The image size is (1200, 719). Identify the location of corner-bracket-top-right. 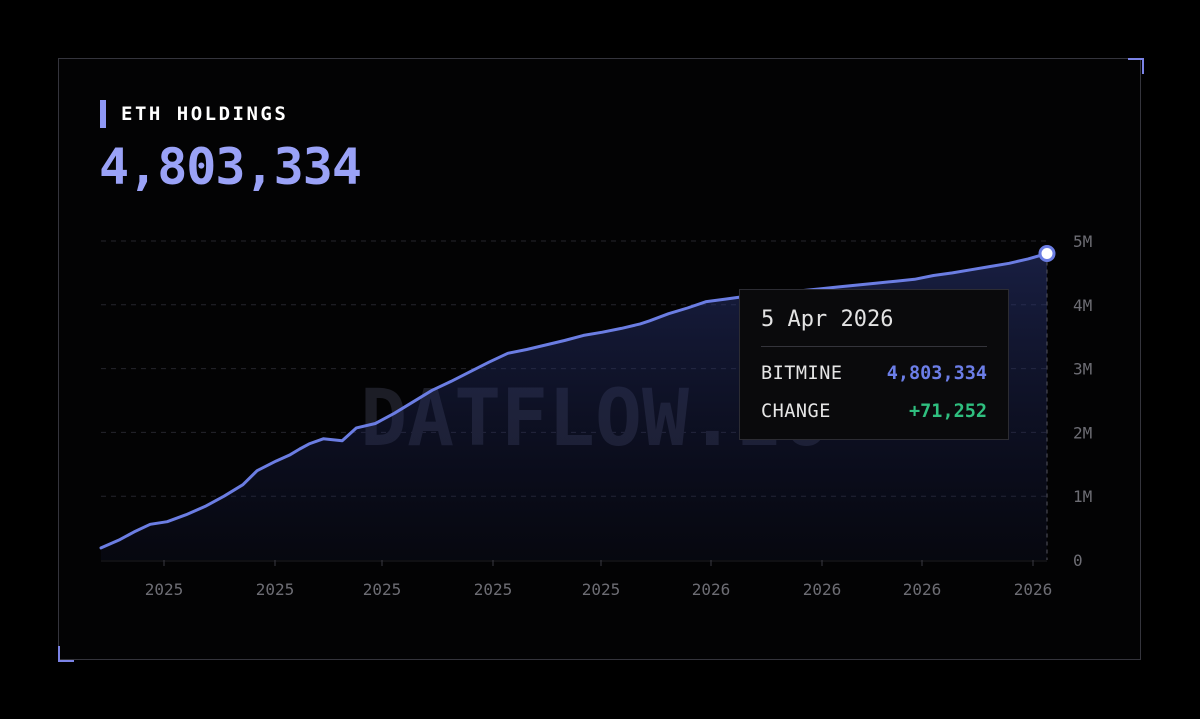
(1136, 66).